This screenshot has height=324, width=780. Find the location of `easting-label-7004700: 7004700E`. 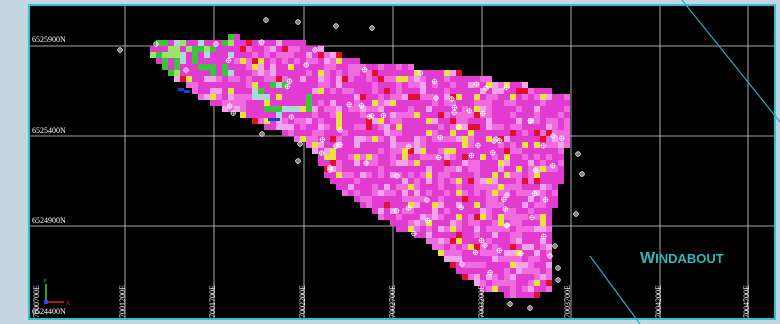

easting-label-7004700: 7004700E is located at coordinates (746, 301).